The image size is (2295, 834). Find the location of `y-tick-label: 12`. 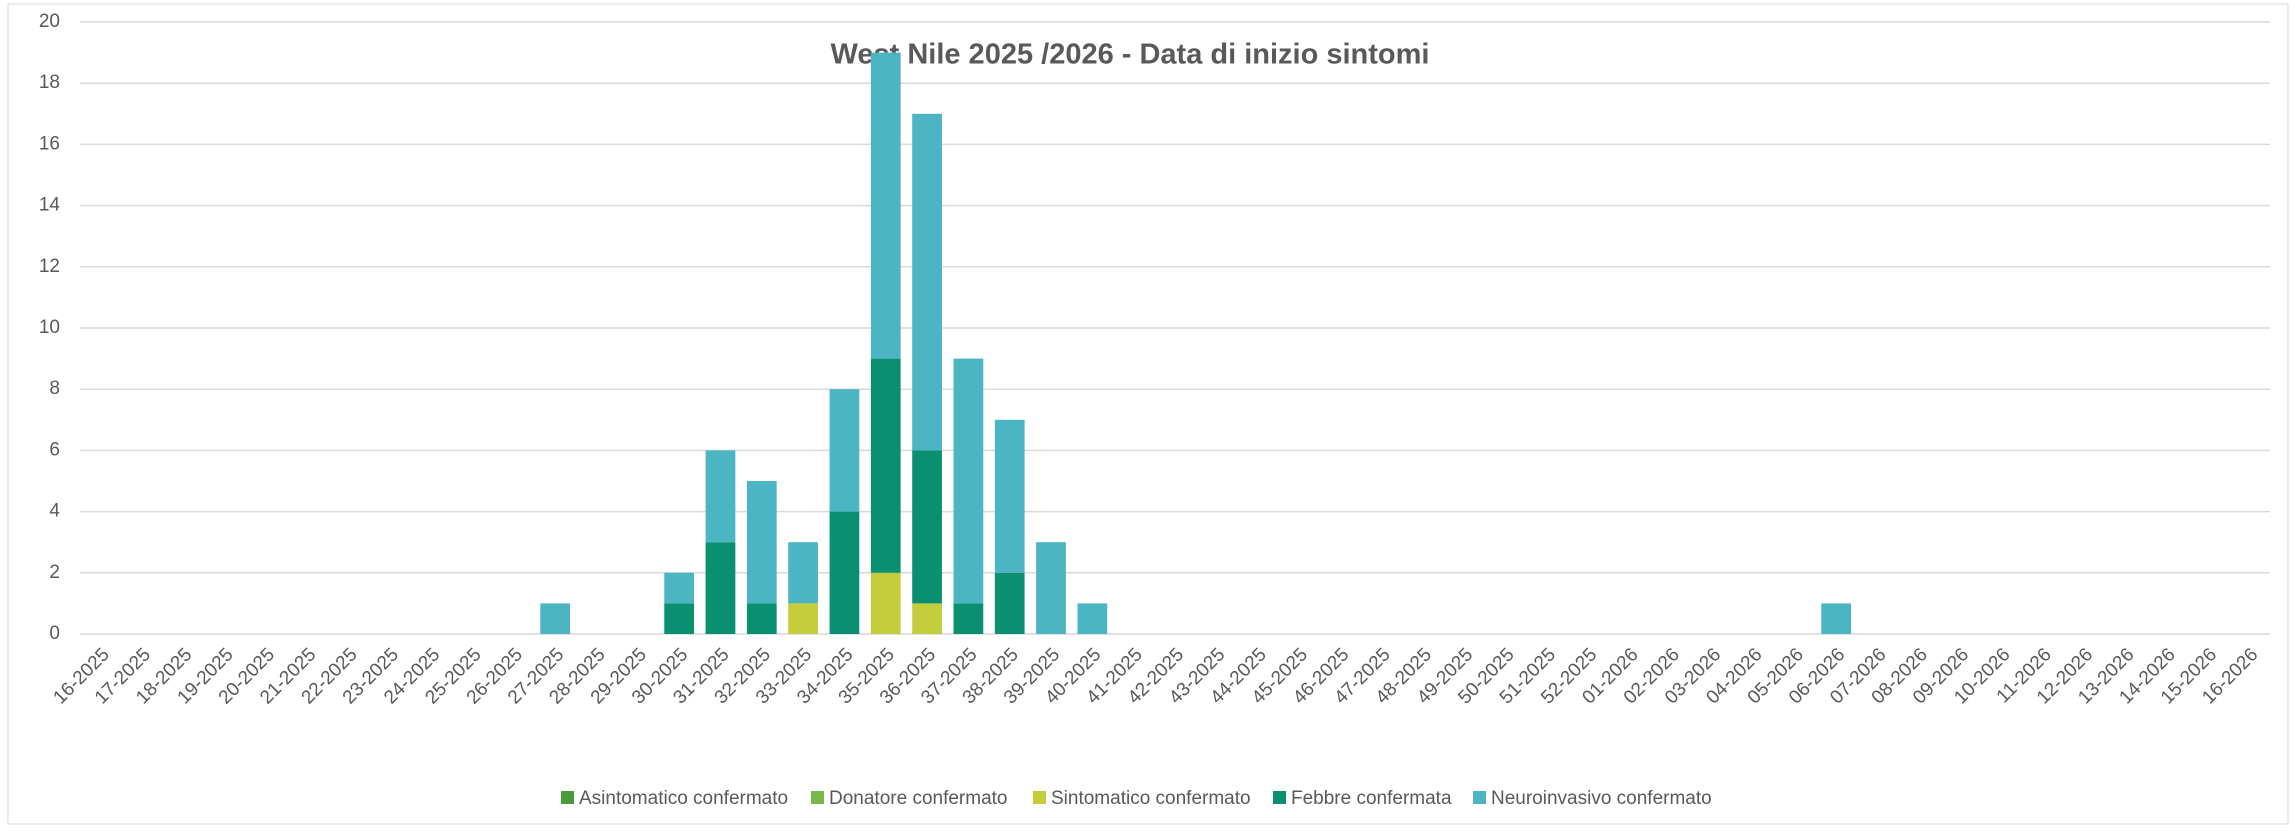

y-tick-label: 12 is located at coordinates (49, 266).